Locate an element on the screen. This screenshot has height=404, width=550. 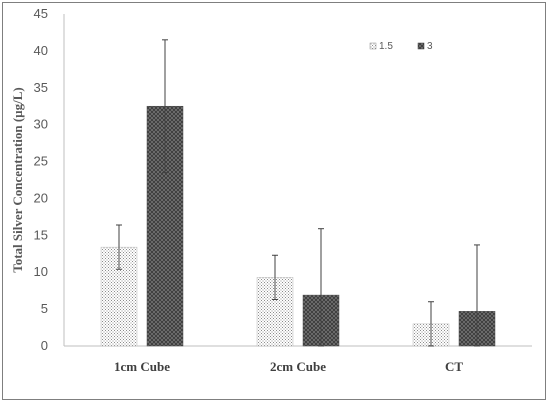
category-label-0: 1cm Cube is located at coordinates (142, 366).